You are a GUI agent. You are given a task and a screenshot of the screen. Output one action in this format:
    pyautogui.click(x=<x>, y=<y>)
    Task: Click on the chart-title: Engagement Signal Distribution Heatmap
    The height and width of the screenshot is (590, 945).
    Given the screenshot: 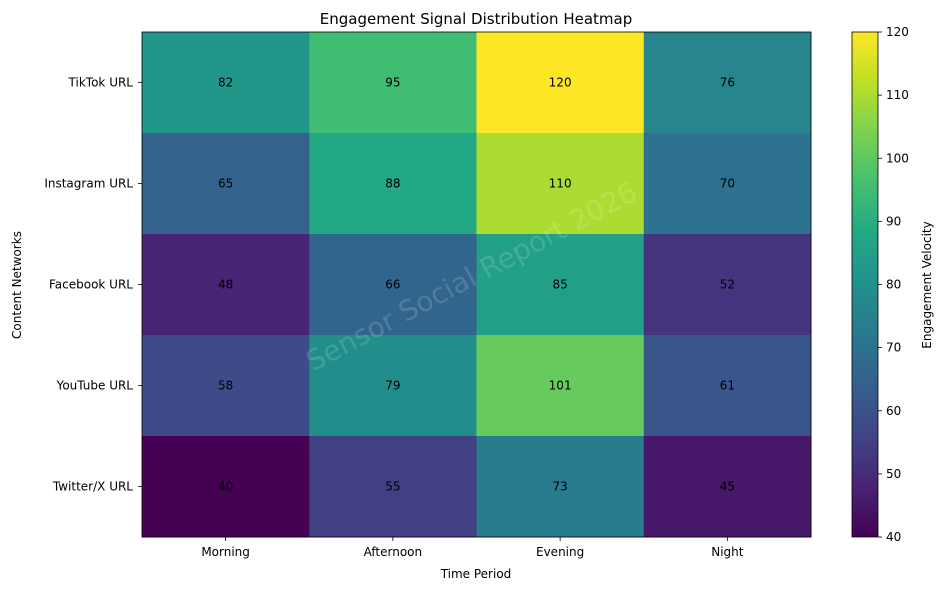 What is the action you would take?
    pyautogui.click(x=476, y=19)
    